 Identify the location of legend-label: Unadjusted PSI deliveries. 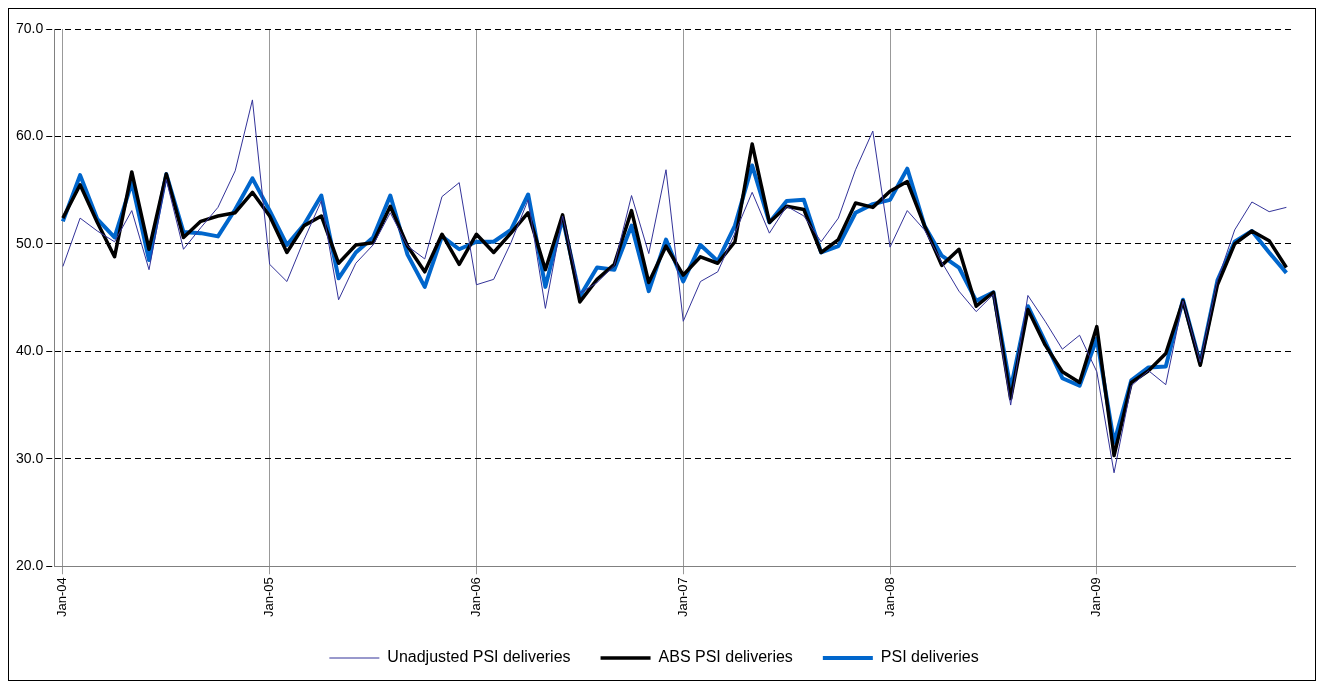
(479, 657).